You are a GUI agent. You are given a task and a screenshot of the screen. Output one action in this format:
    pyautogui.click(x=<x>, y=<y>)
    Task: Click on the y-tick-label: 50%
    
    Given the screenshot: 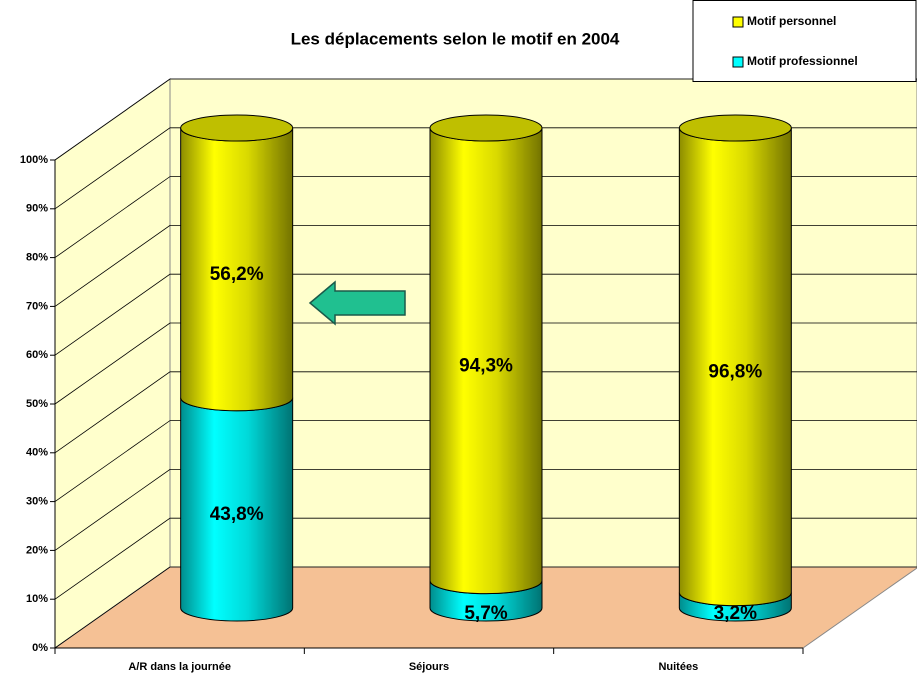 What is the action you would take?
    pyautogui.click(x=37, y=404)
    